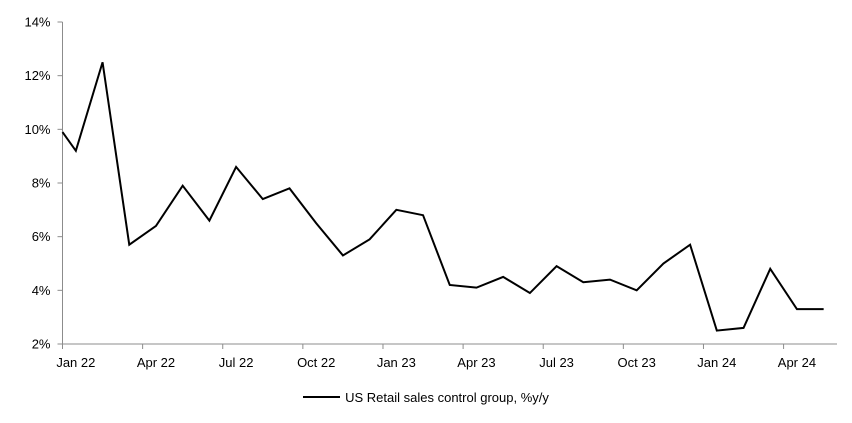 The width and height of the screenshot is (852, 423). What do you see at coordinates (316, 362) in the screenshot?
I see `x-tick-label: Oct 22` at bounding box center [316, 362].